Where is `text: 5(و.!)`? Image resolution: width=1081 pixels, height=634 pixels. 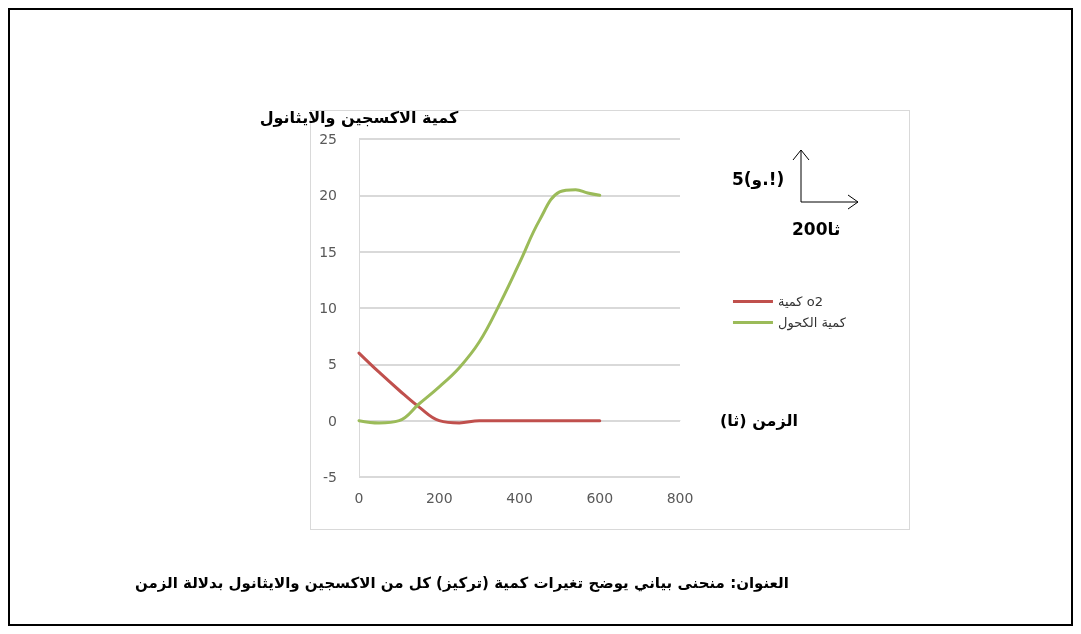 text: 5(و.!) is located at coordinates (758, 179).